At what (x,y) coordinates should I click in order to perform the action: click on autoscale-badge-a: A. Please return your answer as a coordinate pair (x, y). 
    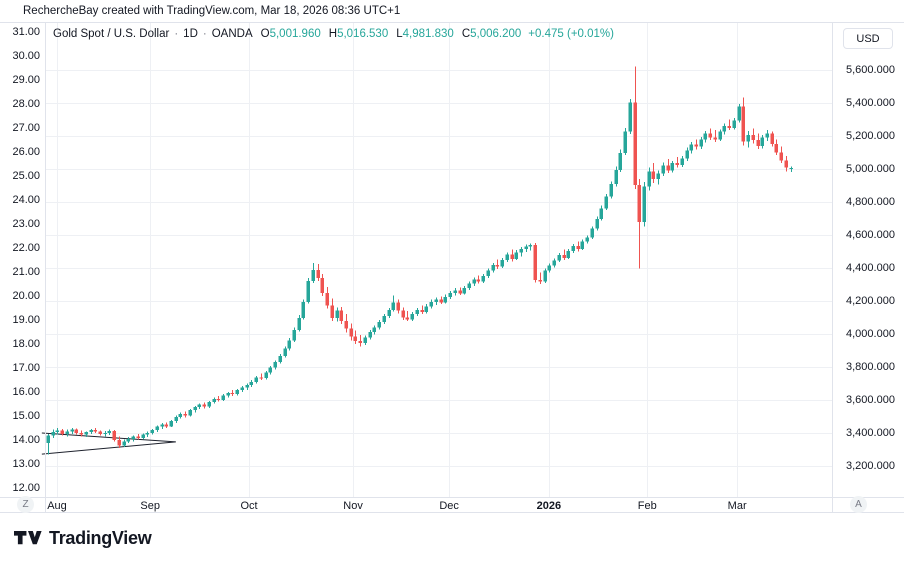
    Looking at the image, I should click on (858, 504).